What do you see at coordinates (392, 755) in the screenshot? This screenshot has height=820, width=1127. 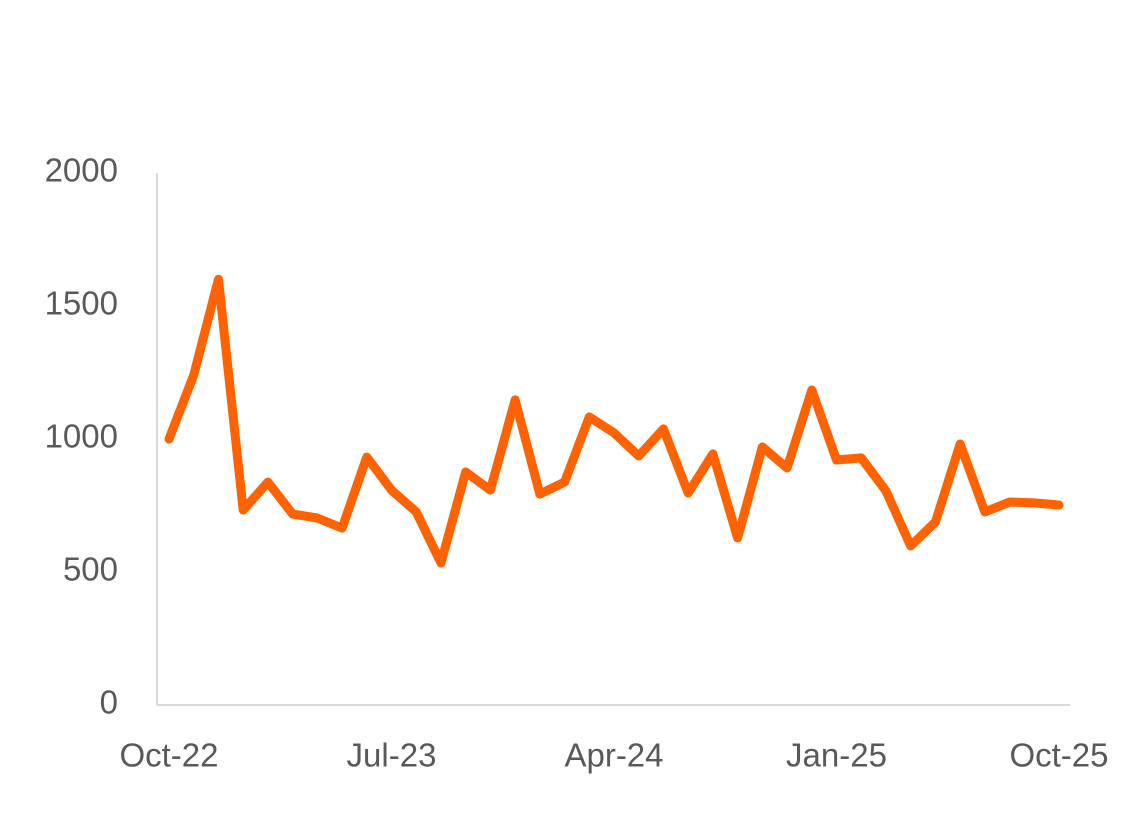 I see `x-tick-label: Jul-23` at bounding box center [392, 755].